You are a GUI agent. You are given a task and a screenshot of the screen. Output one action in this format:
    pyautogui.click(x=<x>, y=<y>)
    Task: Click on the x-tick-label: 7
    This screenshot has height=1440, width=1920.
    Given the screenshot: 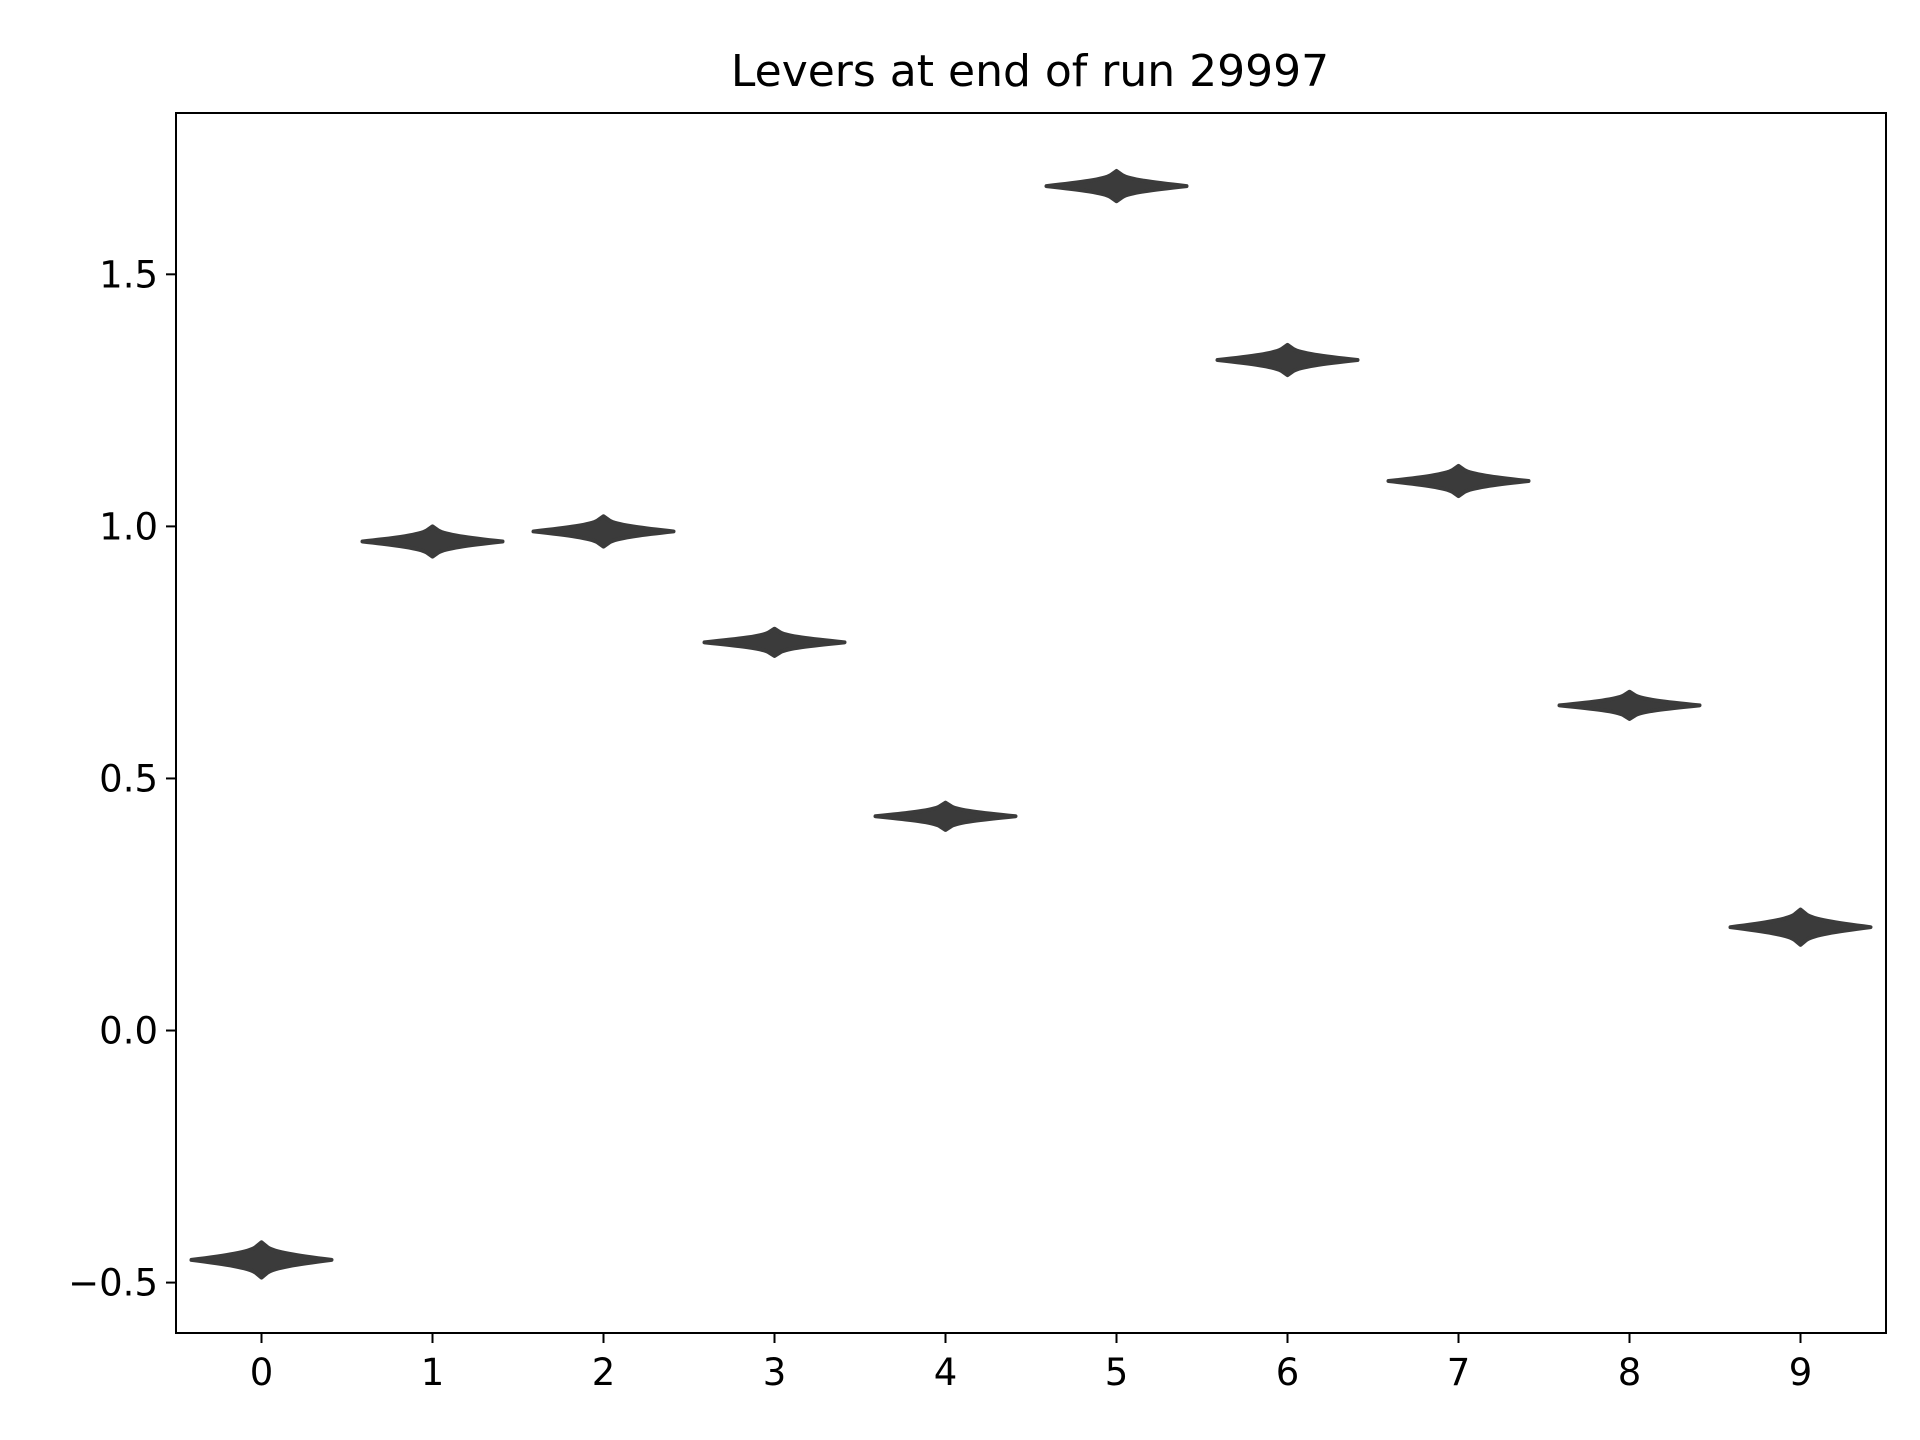 What is the action you would take?
    pyautogui.click(x=1459, y=1372)
    